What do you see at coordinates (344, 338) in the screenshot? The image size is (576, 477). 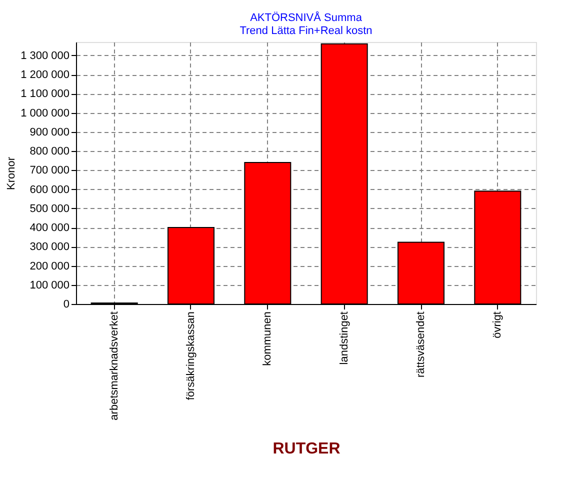 I see `x-tick-label: landstinget` at bounding box center [344, 338].